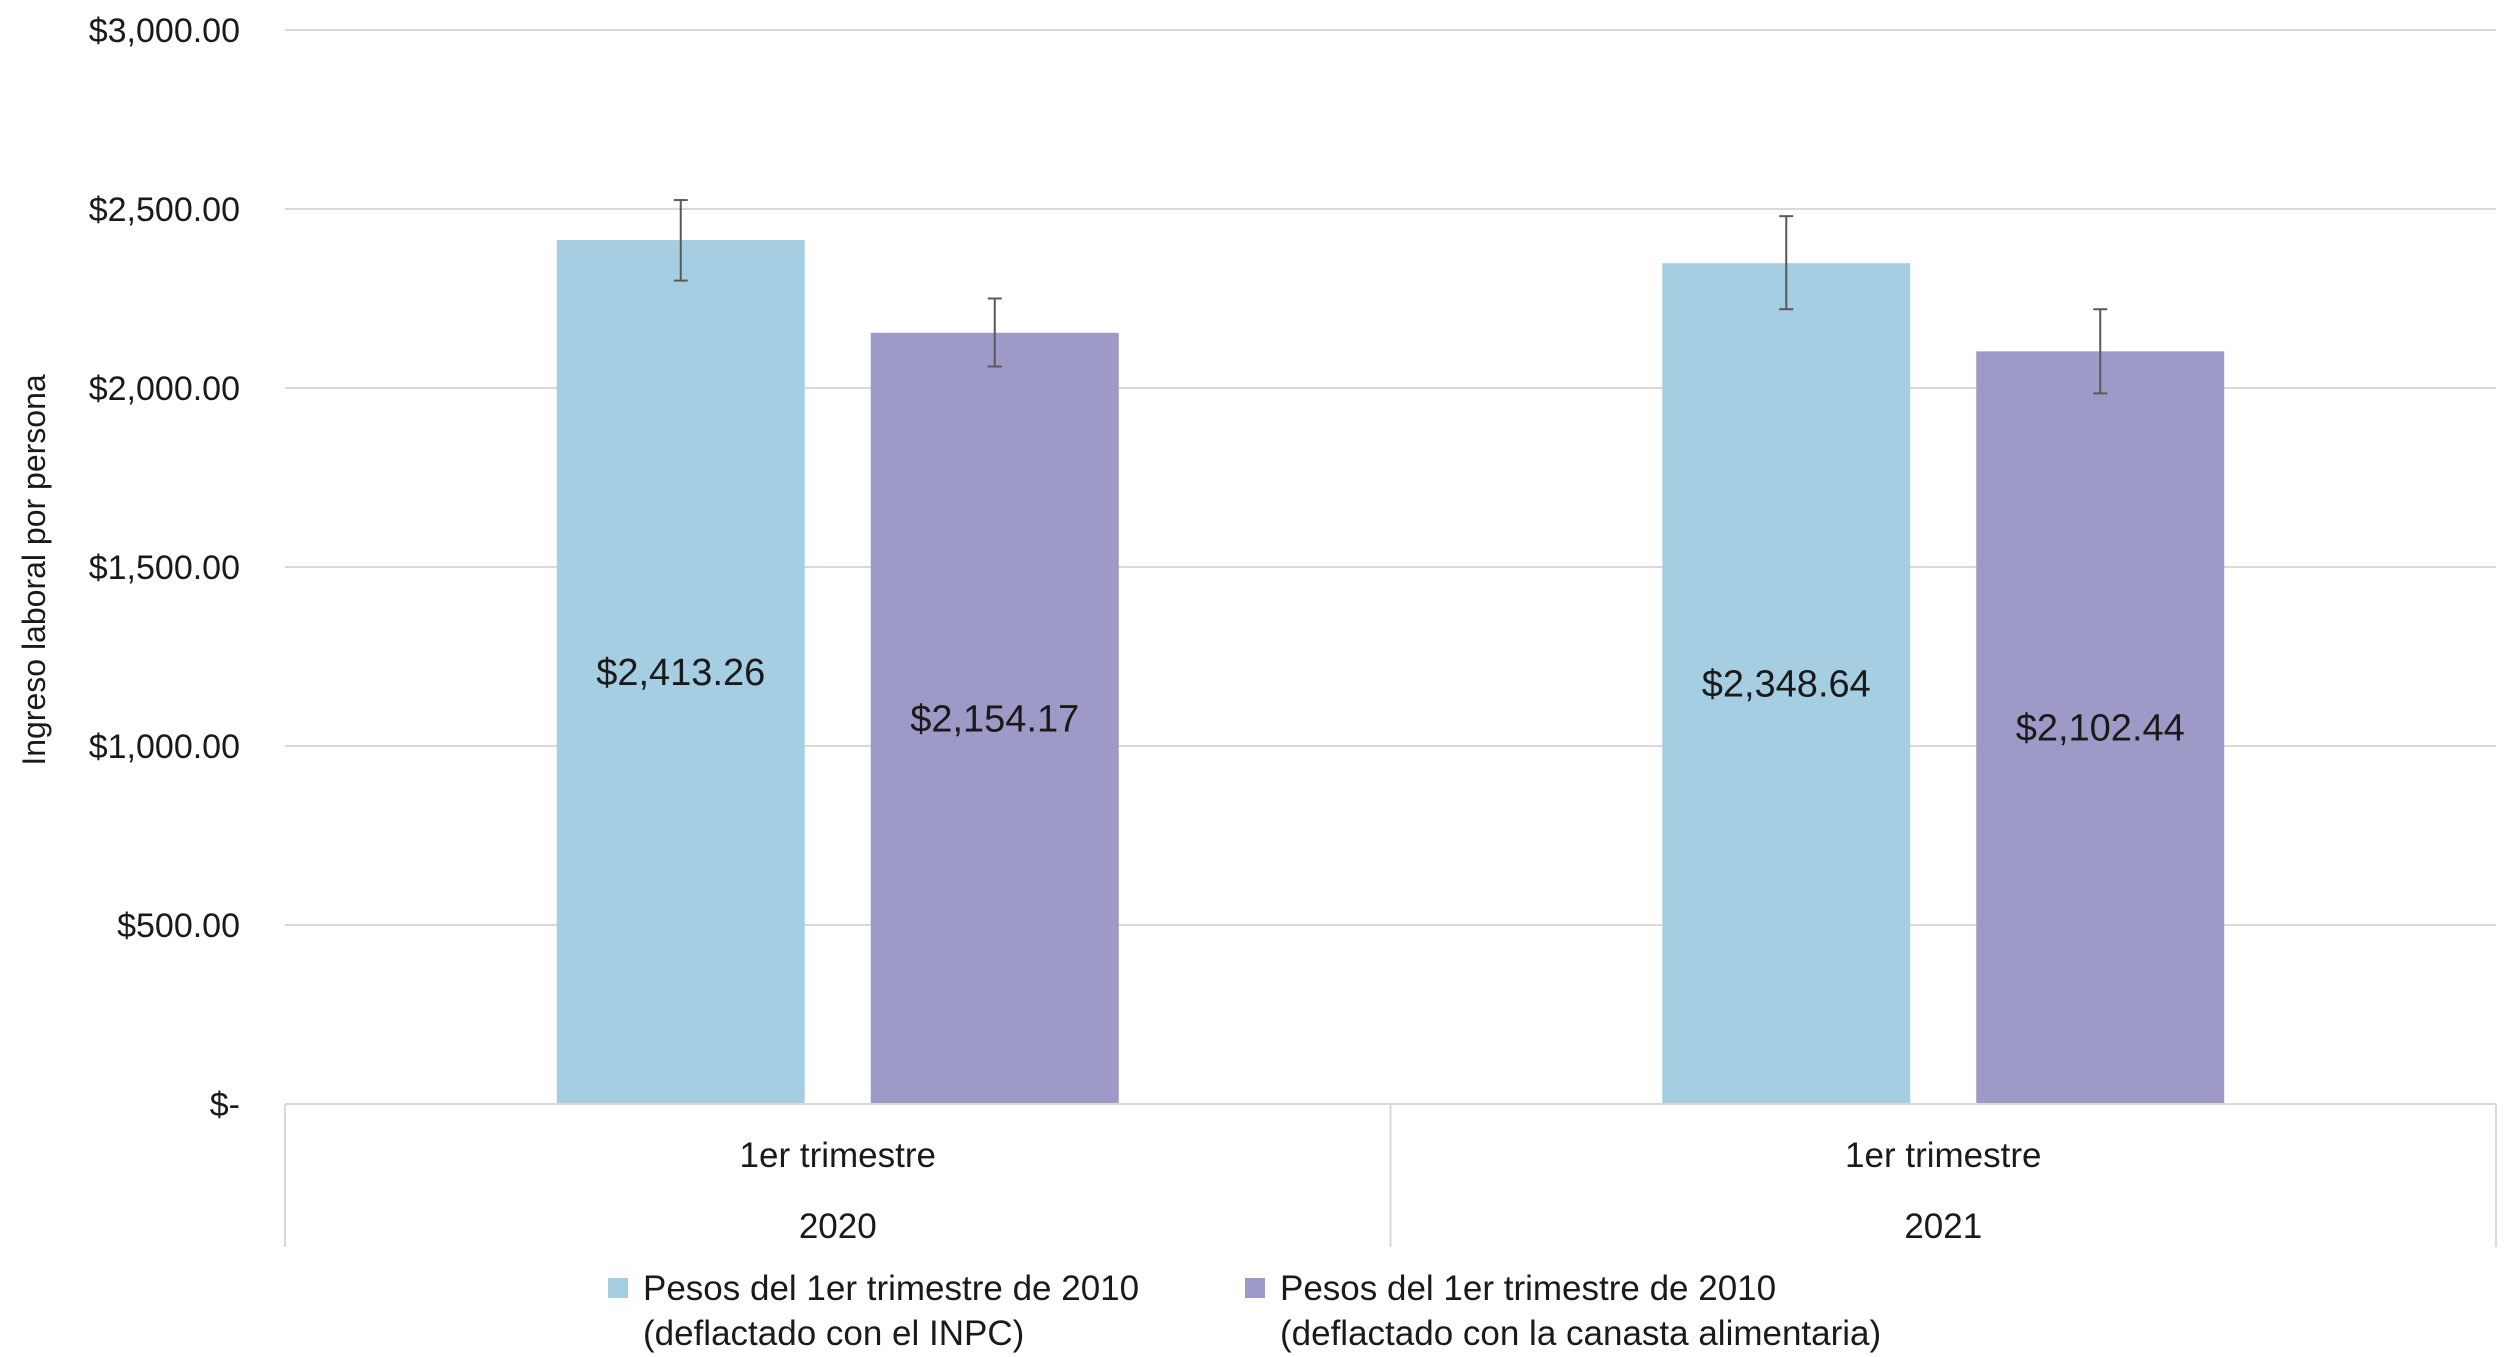  Describe the element at coordinates (1390, 1175) in the screenshot. I see `x-axis: 1er trimestre 2020 1er trimestre 2021` at that location.